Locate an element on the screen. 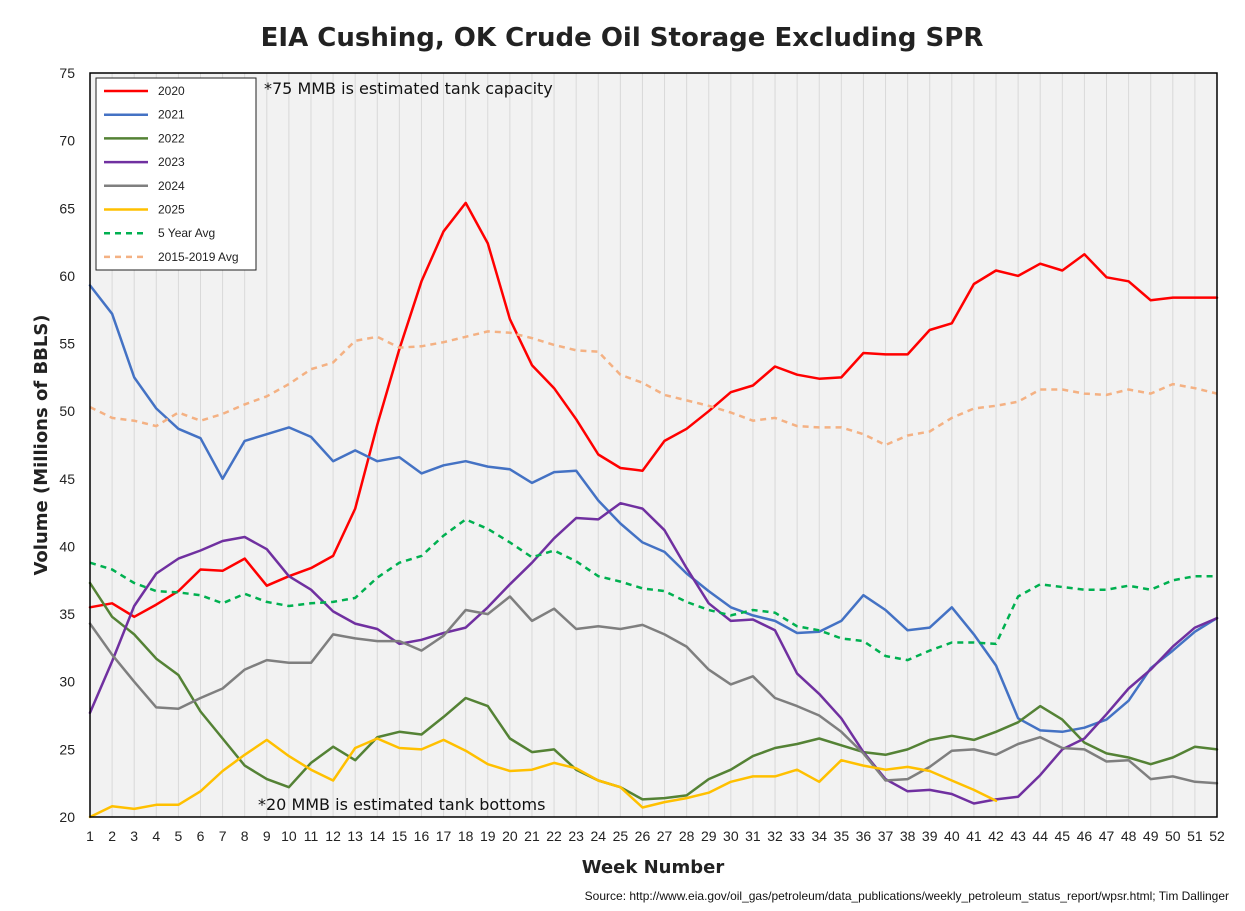 Image resolution: width=1245 pixels, height=911 pixels. x-tick-label: 14 is located at coordinates (377, 836).